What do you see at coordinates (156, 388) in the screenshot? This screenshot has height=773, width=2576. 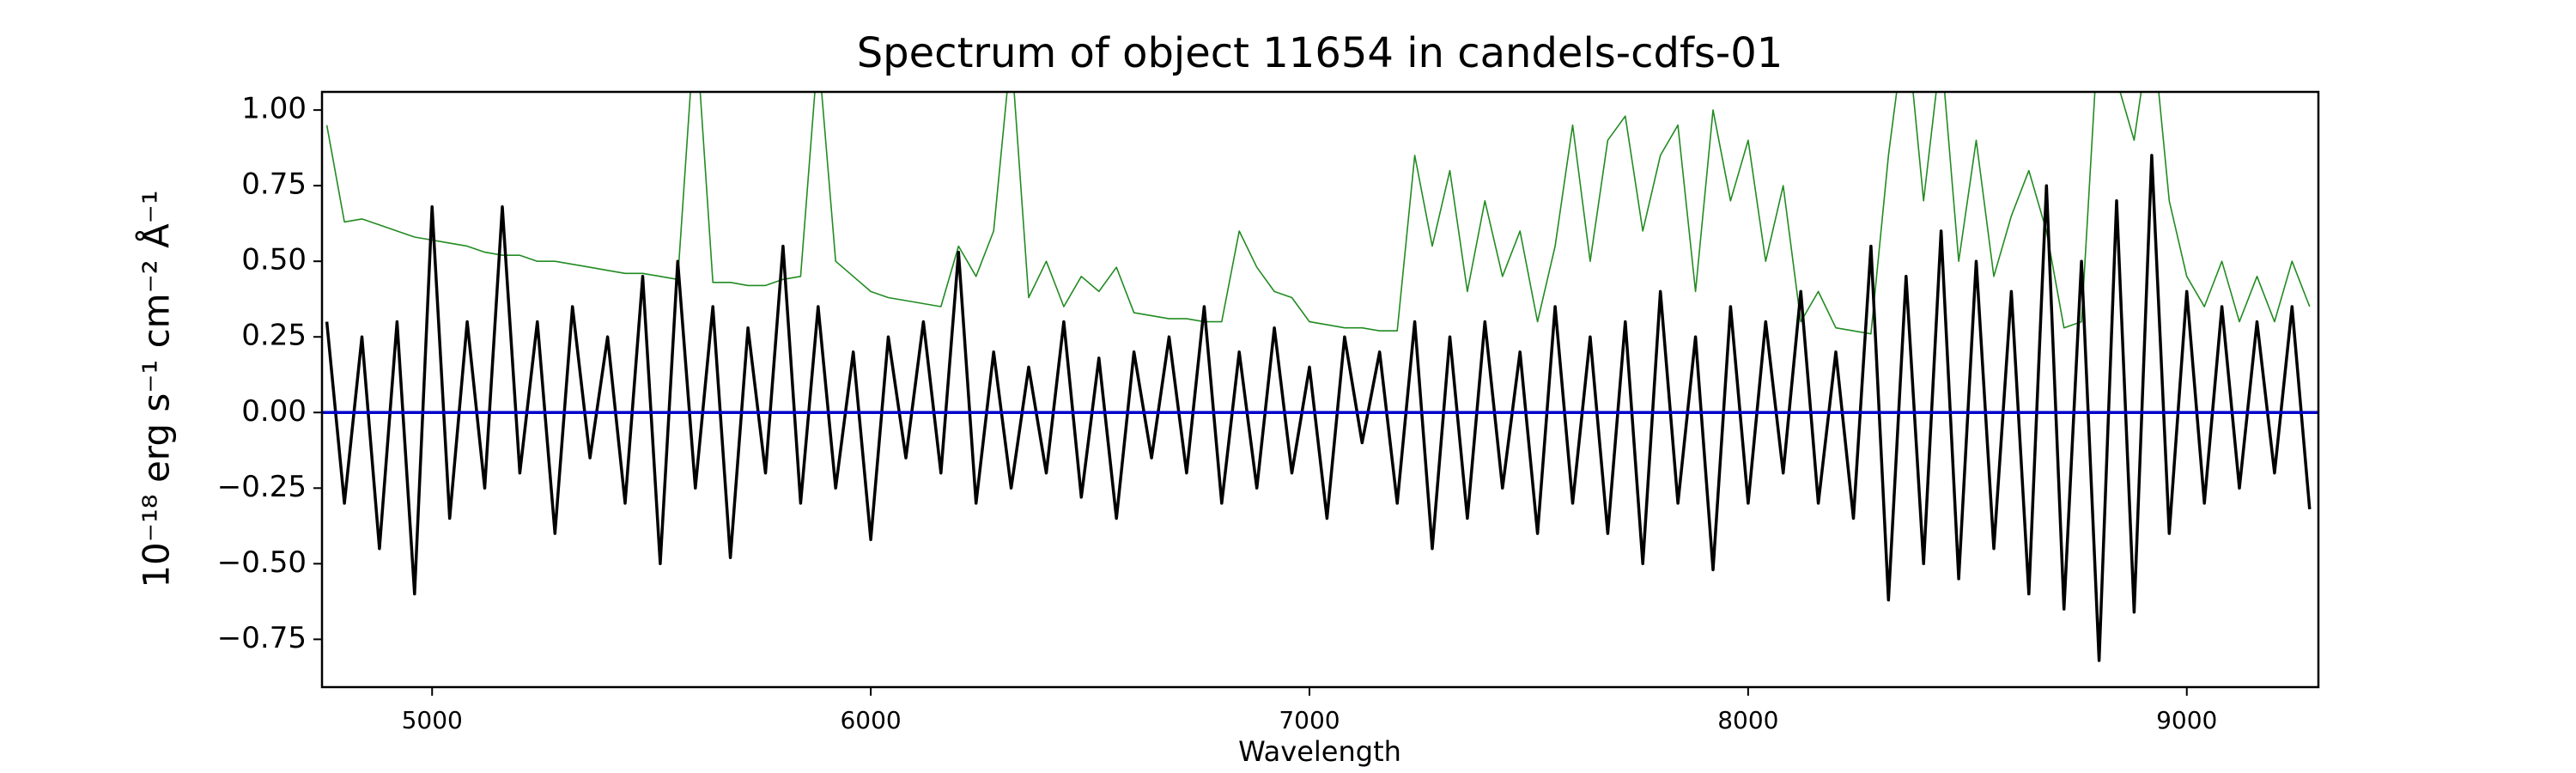 I see `y-axis-label: 10⁻¹⁸ erg s⁻¹ cm⁻² Å⁻¹` at bounding box center [156, 388].